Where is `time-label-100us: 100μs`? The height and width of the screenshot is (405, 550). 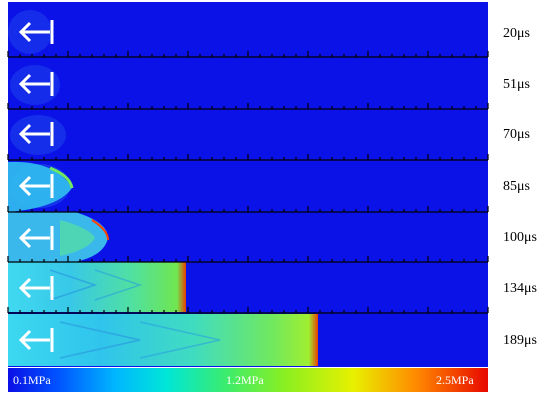
time-label-100us: 100μs is located at coordinates (520, 237).